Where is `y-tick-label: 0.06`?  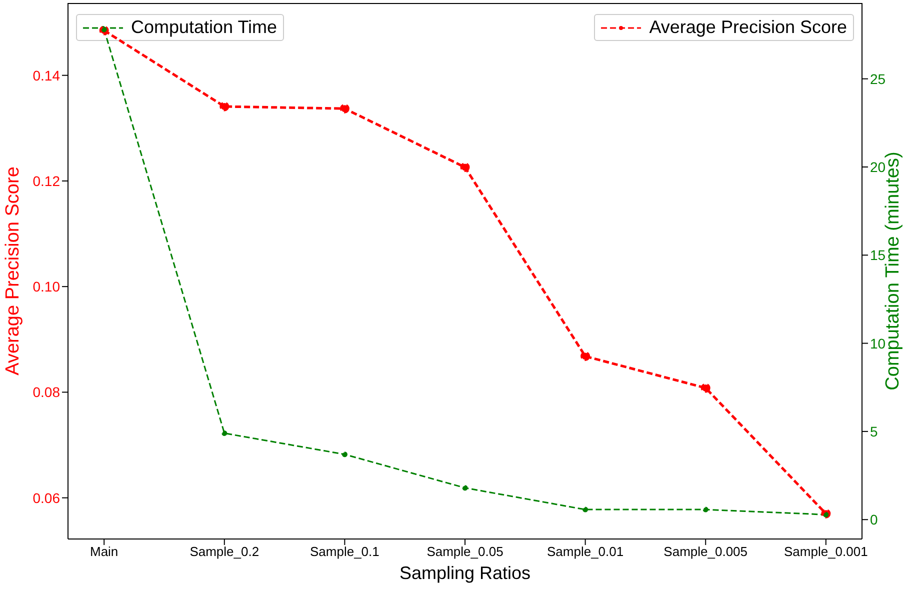
y-tick-label: 0.06 is located at coordinates (46, 498).